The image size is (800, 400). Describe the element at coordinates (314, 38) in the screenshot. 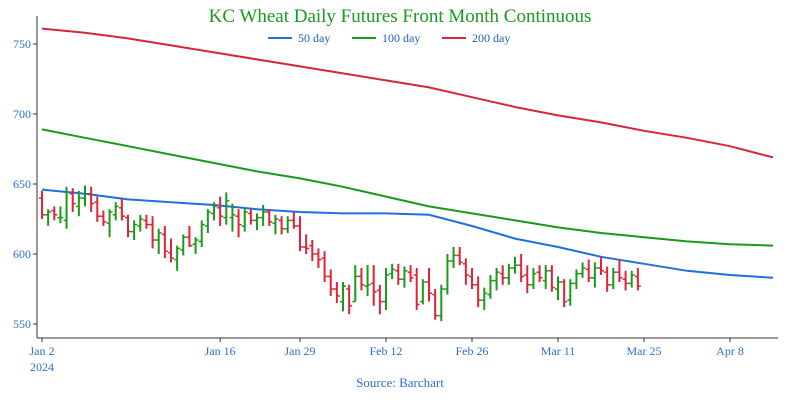

I see `legend-label: 50 day` at that location.